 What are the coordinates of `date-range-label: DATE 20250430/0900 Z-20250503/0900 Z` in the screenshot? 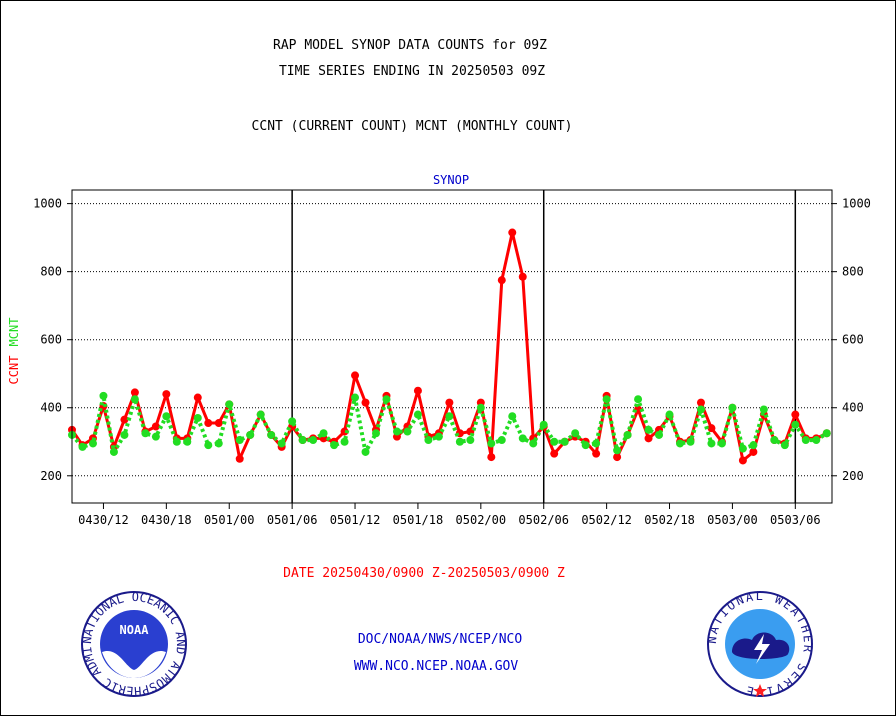 It's located at (424, 573).